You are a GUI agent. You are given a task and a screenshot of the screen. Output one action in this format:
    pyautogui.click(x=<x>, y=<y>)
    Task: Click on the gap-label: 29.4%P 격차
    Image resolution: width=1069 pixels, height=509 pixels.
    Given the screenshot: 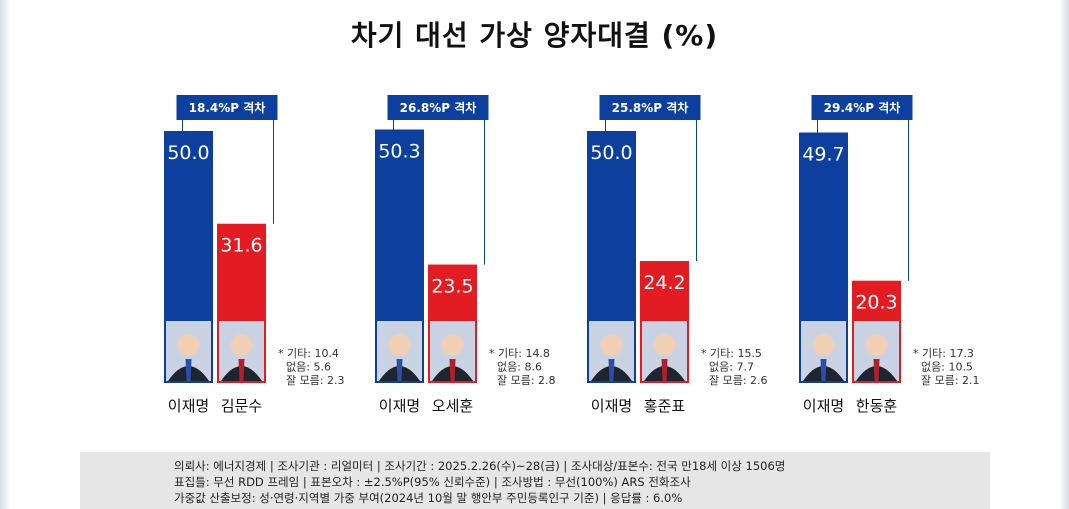 What is the action you would take?
    pyautogui.click(x=862, y=107)
    